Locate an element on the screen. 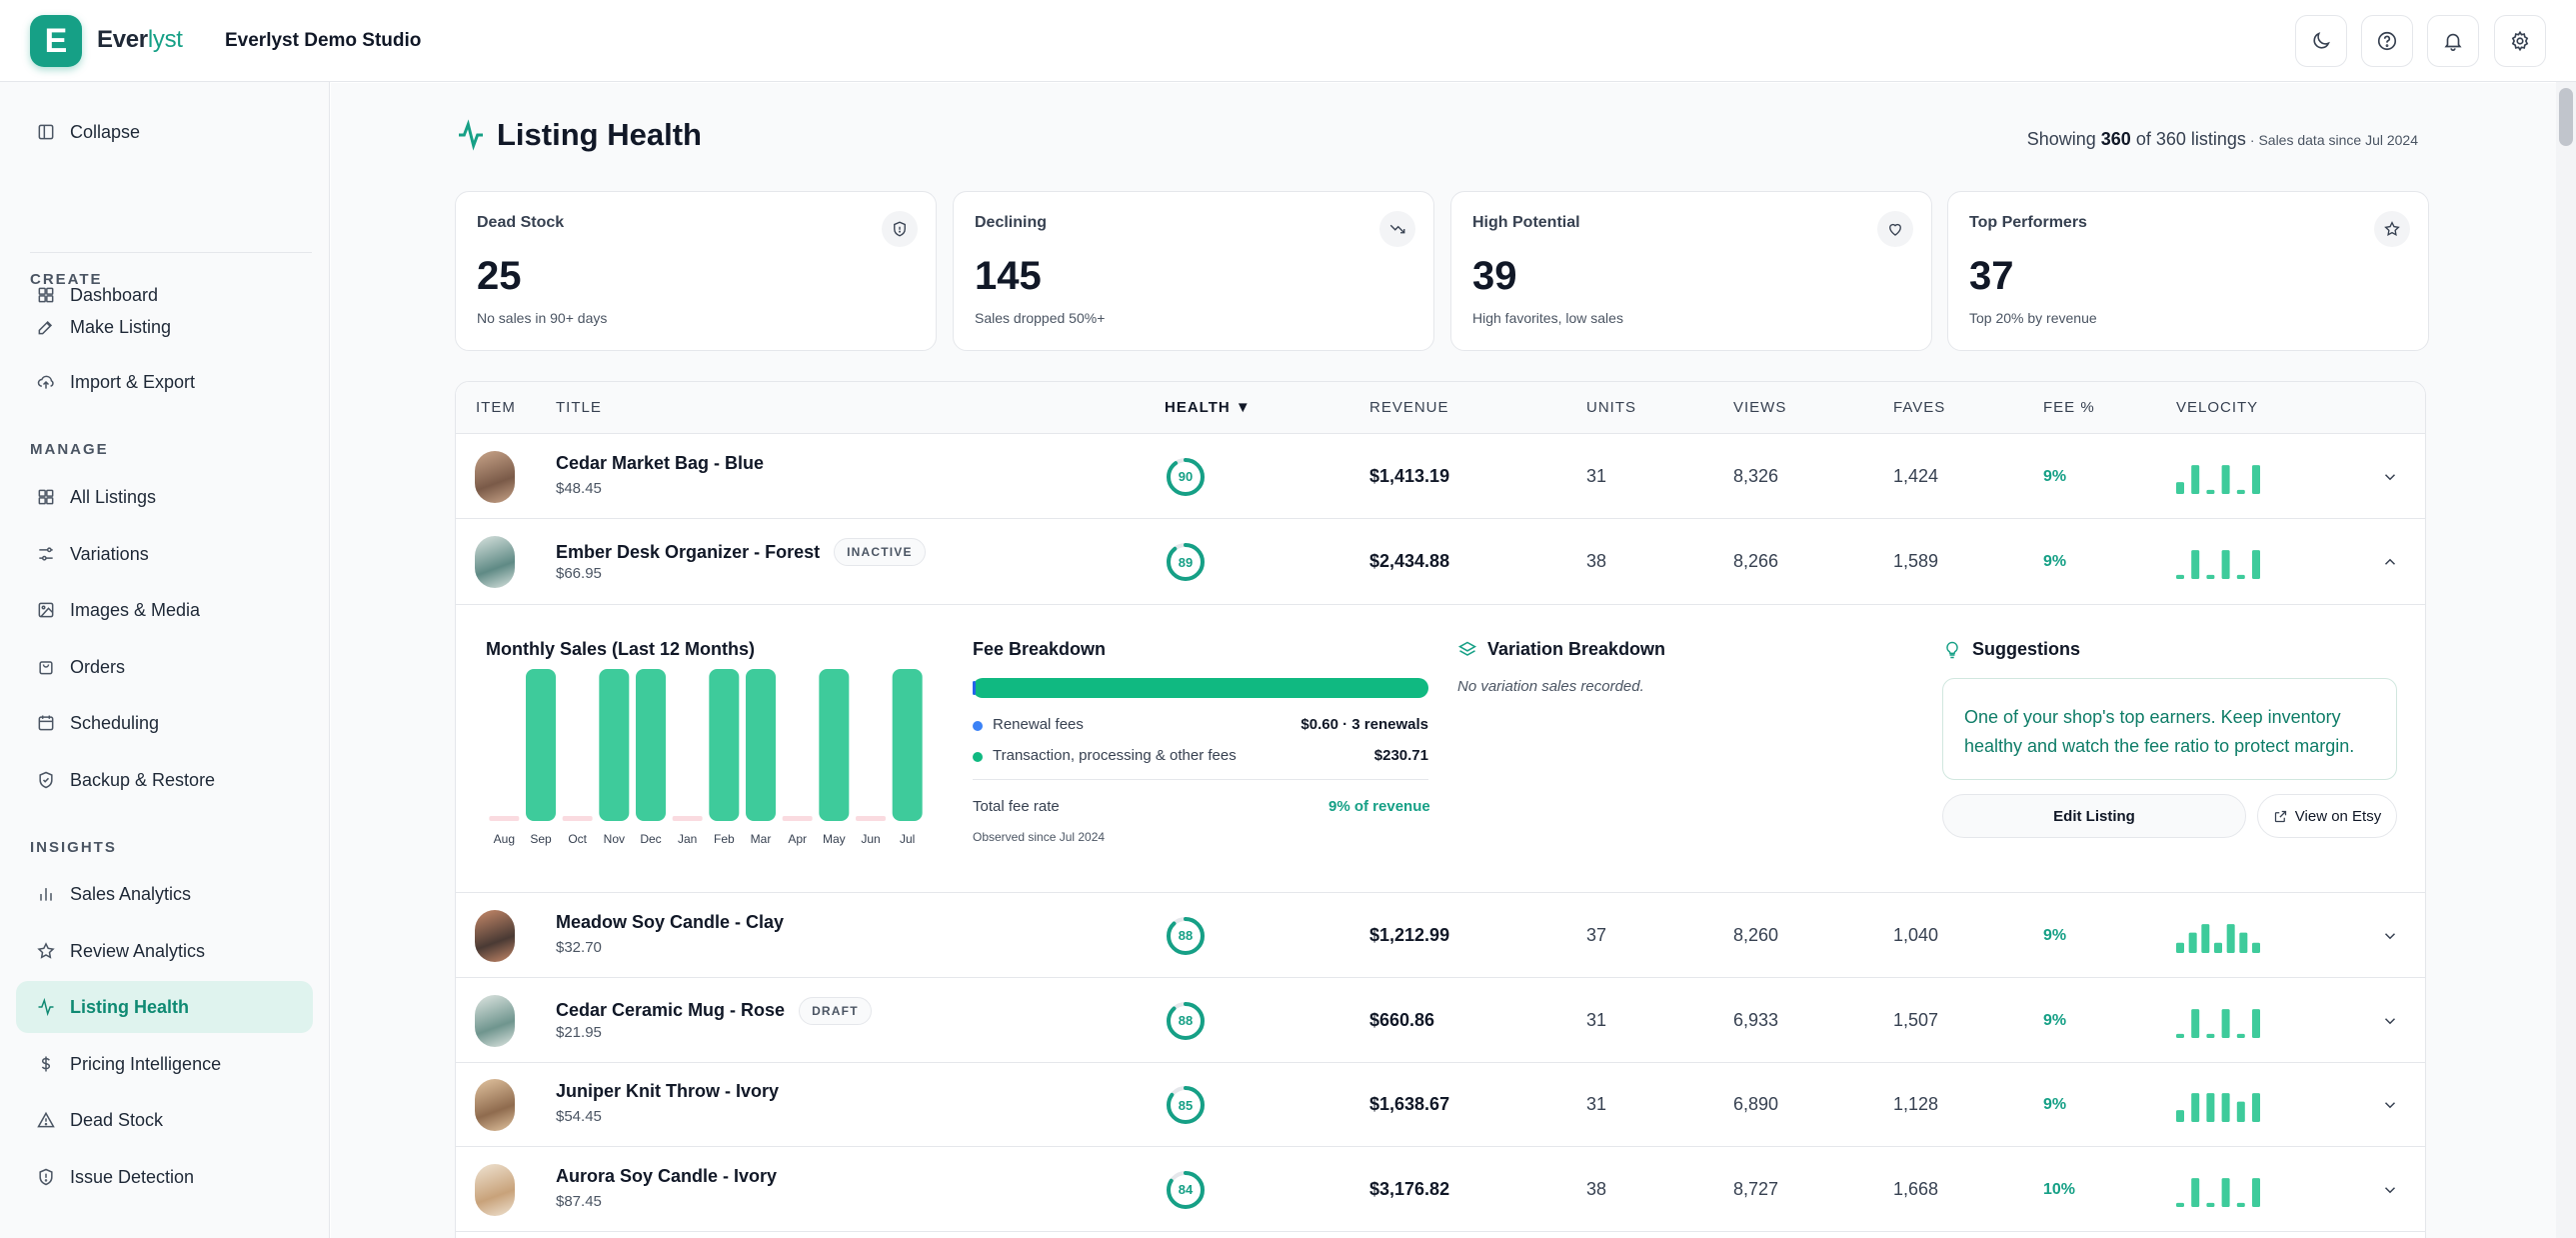  health-score: 84 is located at coordinates (1186, 1189).